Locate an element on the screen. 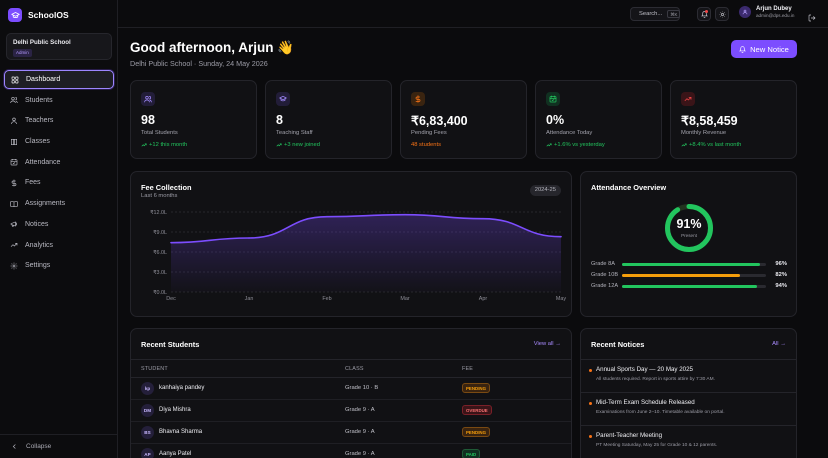  stat-trend-text: +3 new joined is located at coordinates (302, 145).